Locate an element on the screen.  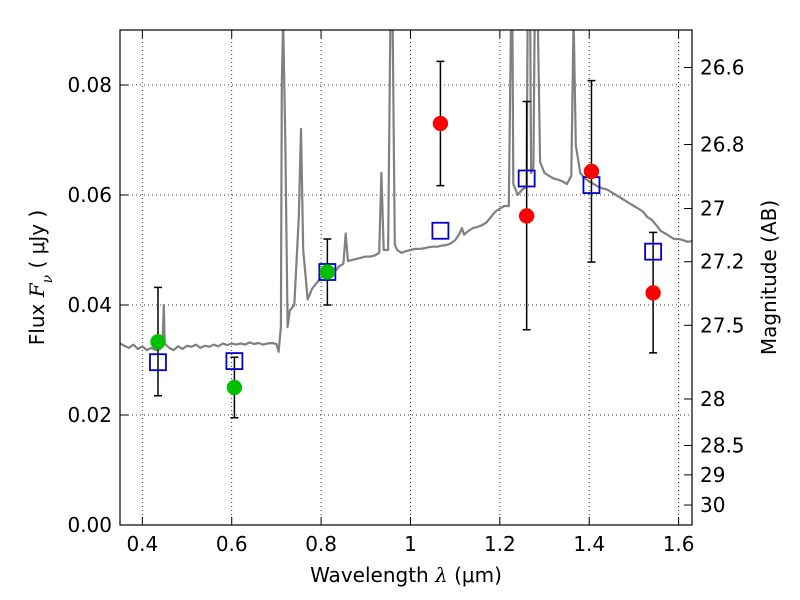
y2-tick-label: 30 is located at coordinates (712, 505).